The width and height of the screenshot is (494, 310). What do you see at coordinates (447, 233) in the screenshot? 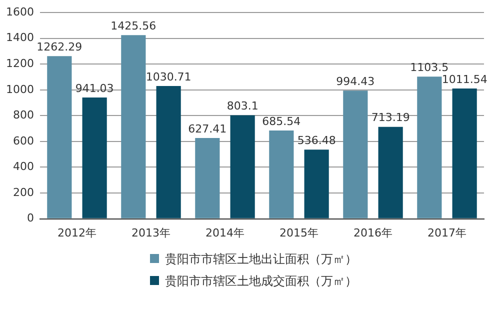
I see `x-tick-label: 2017年` at bounding box center [447, 233].